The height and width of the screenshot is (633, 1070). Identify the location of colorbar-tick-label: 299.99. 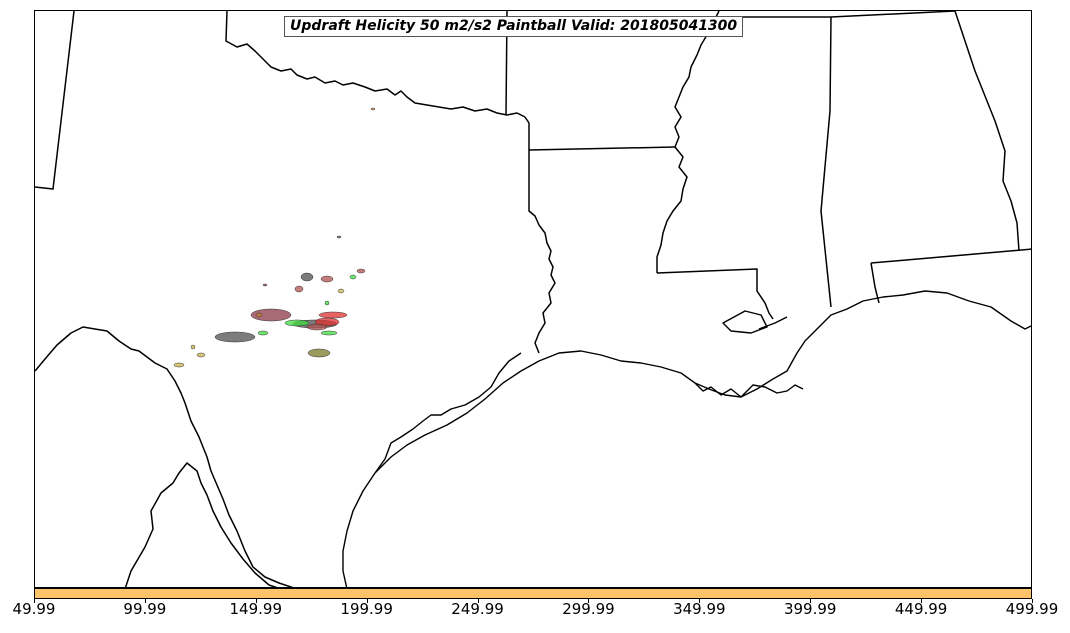
(588, 609).